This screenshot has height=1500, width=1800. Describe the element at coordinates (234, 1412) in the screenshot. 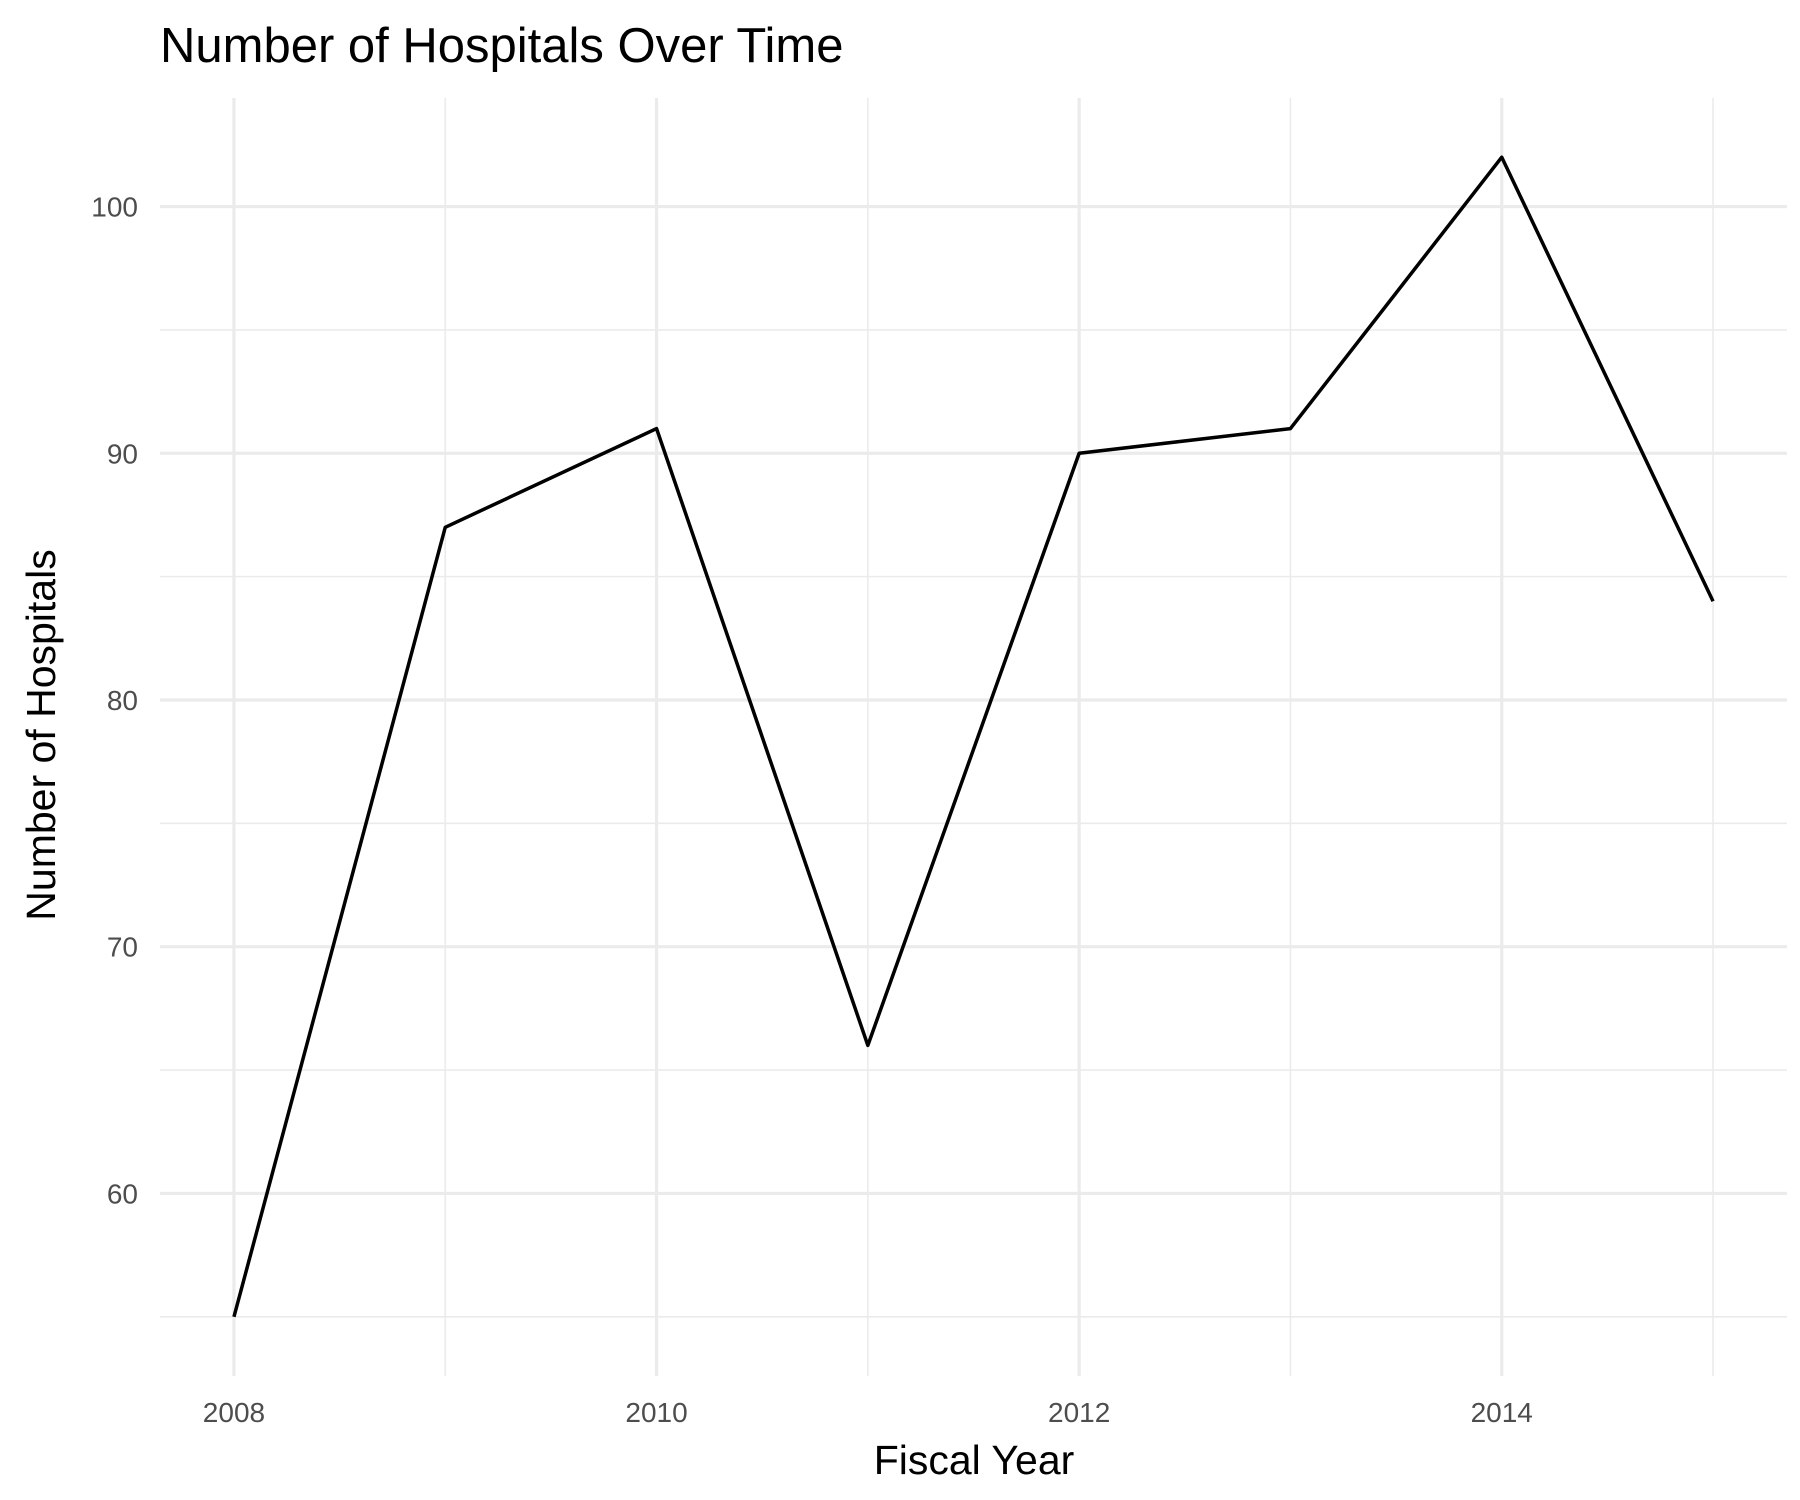

I see `x-tick-label: 2008` at that location.